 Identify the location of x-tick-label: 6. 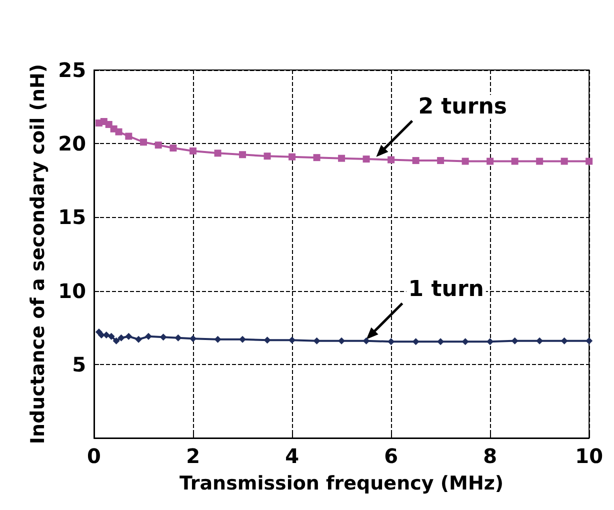
(391, 456).